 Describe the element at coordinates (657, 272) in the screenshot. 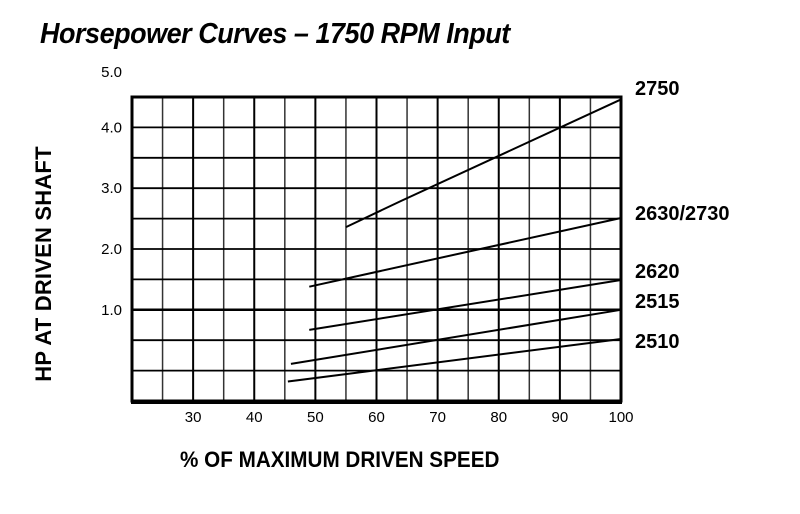

I see `series-label: 2620` at that location.